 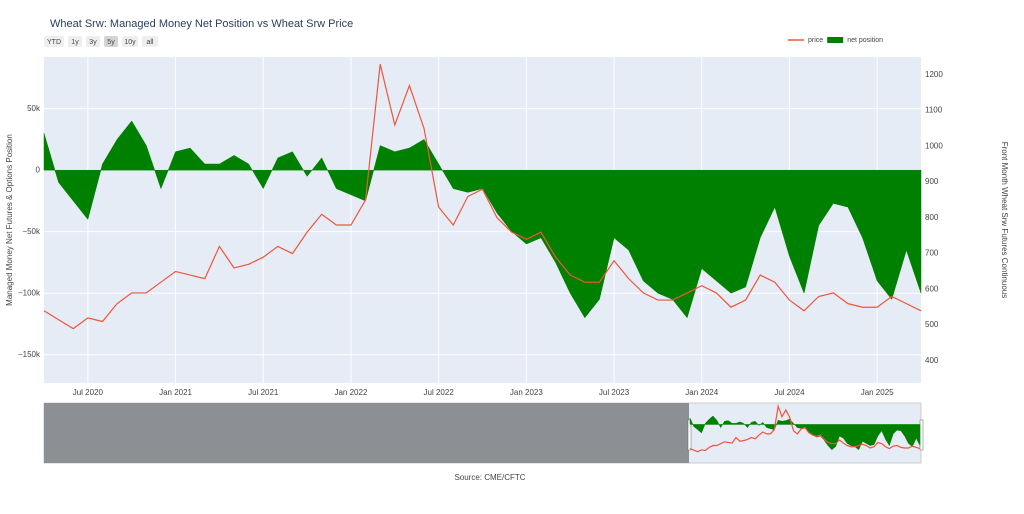 What do you see at coordinates (263, 392) in the screenshot?
I see `x-tick-label: Jul 2021` at bounding box center [263, 392].